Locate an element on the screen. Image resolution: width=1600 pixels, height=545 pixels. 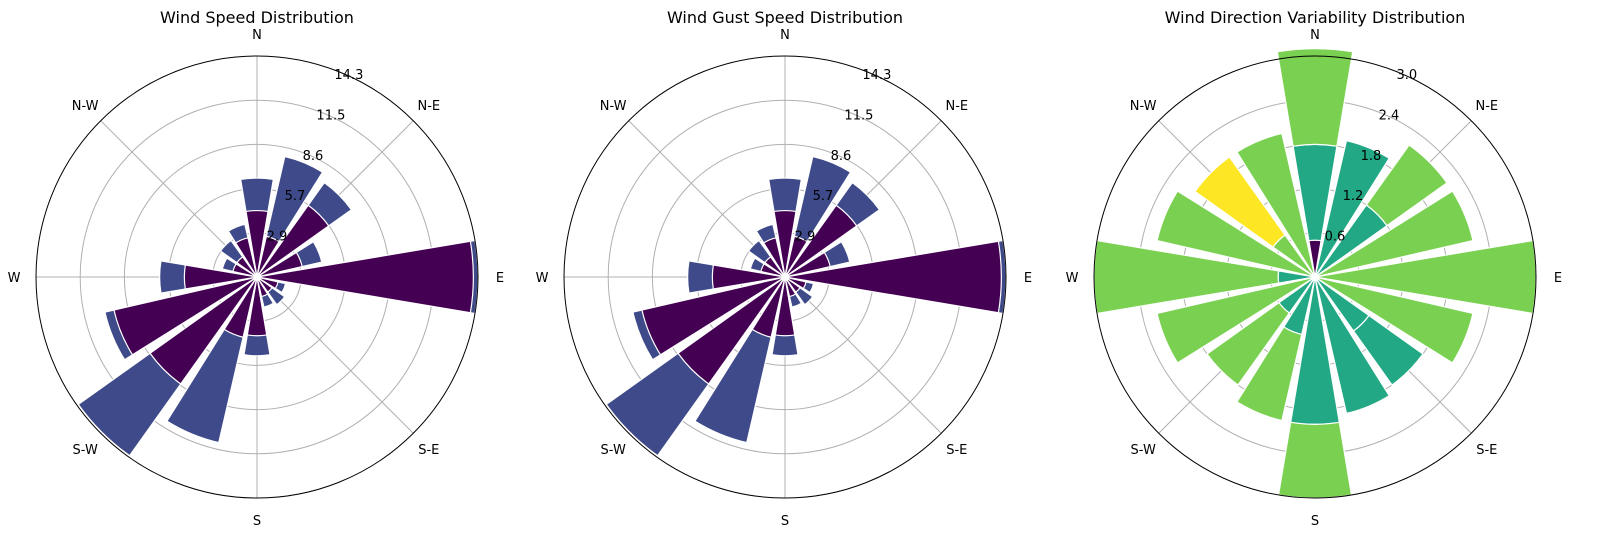
radial-tick-label: 3.0 is located at coordinates (1407, 75).